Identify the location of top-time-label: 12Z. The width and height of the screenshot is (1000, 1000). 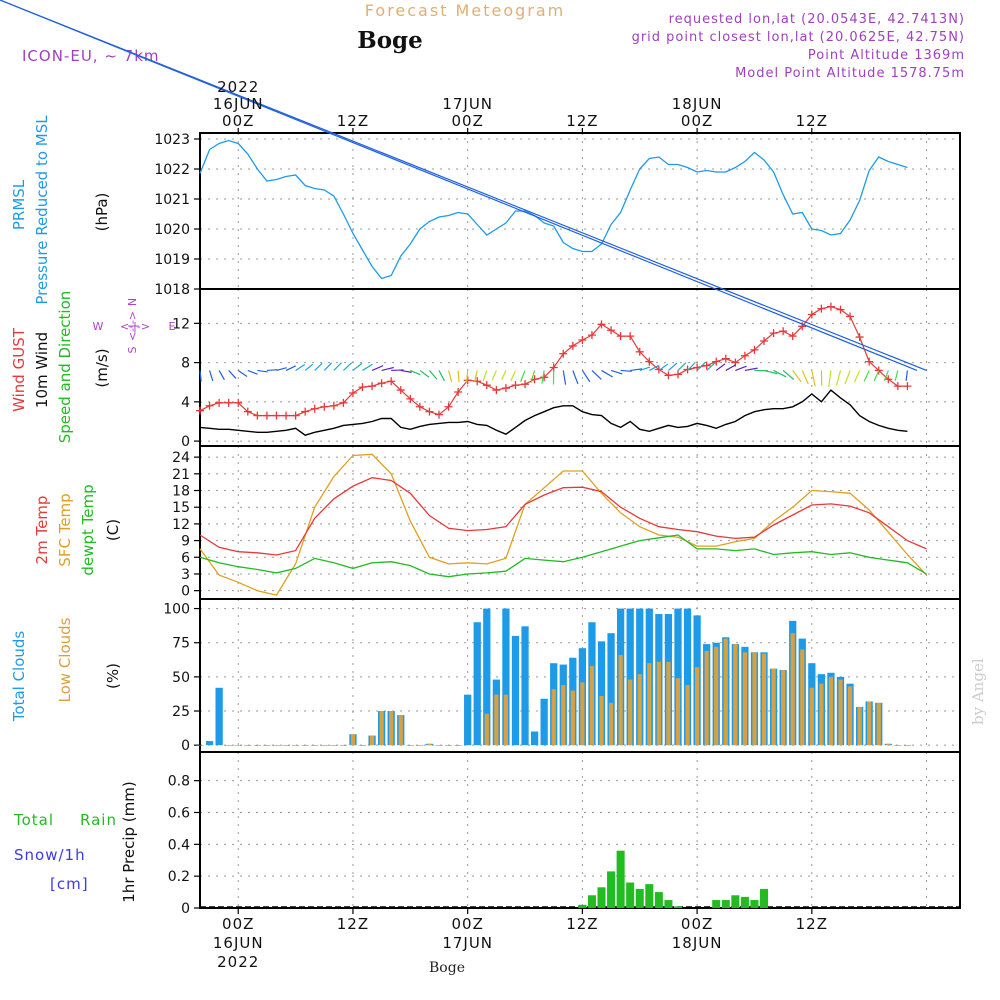
(812, 121).